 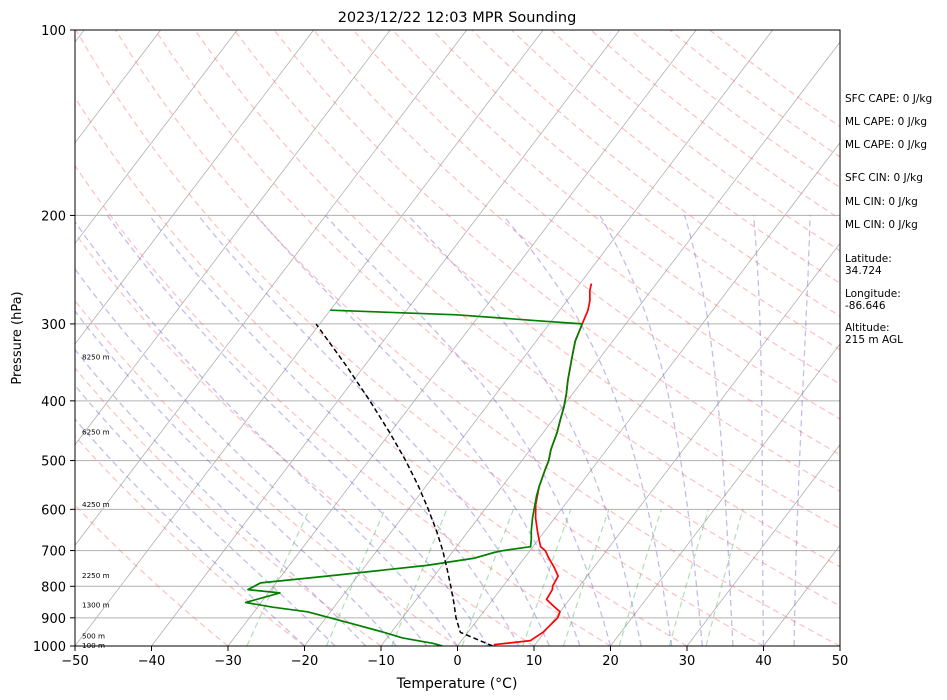 I want to click on parcel-profile, so click(x=404, y=484).